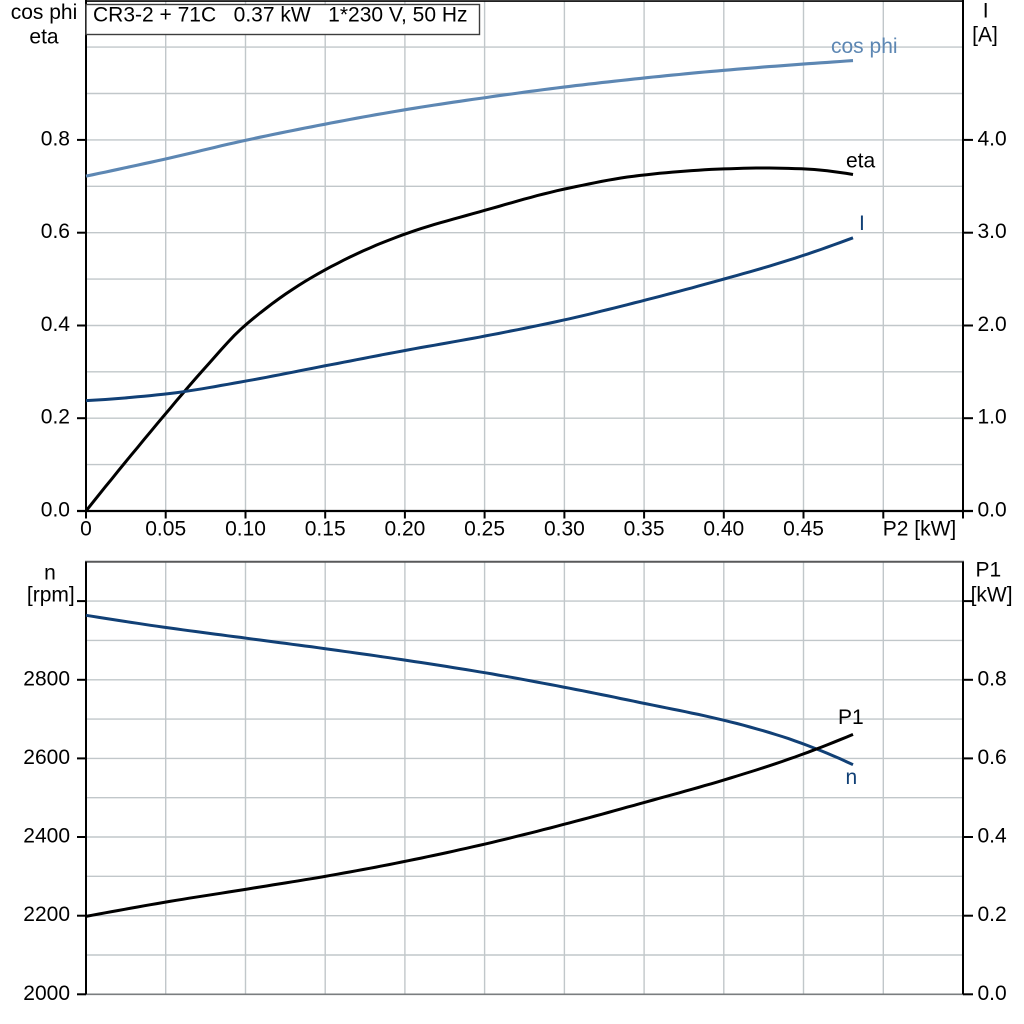 Image resolution: width=1024 pixels, height=1024 pixels. Describe the element at coordinates (46, 993) in the screenshot. I see `svg-text: 2000` at that location.